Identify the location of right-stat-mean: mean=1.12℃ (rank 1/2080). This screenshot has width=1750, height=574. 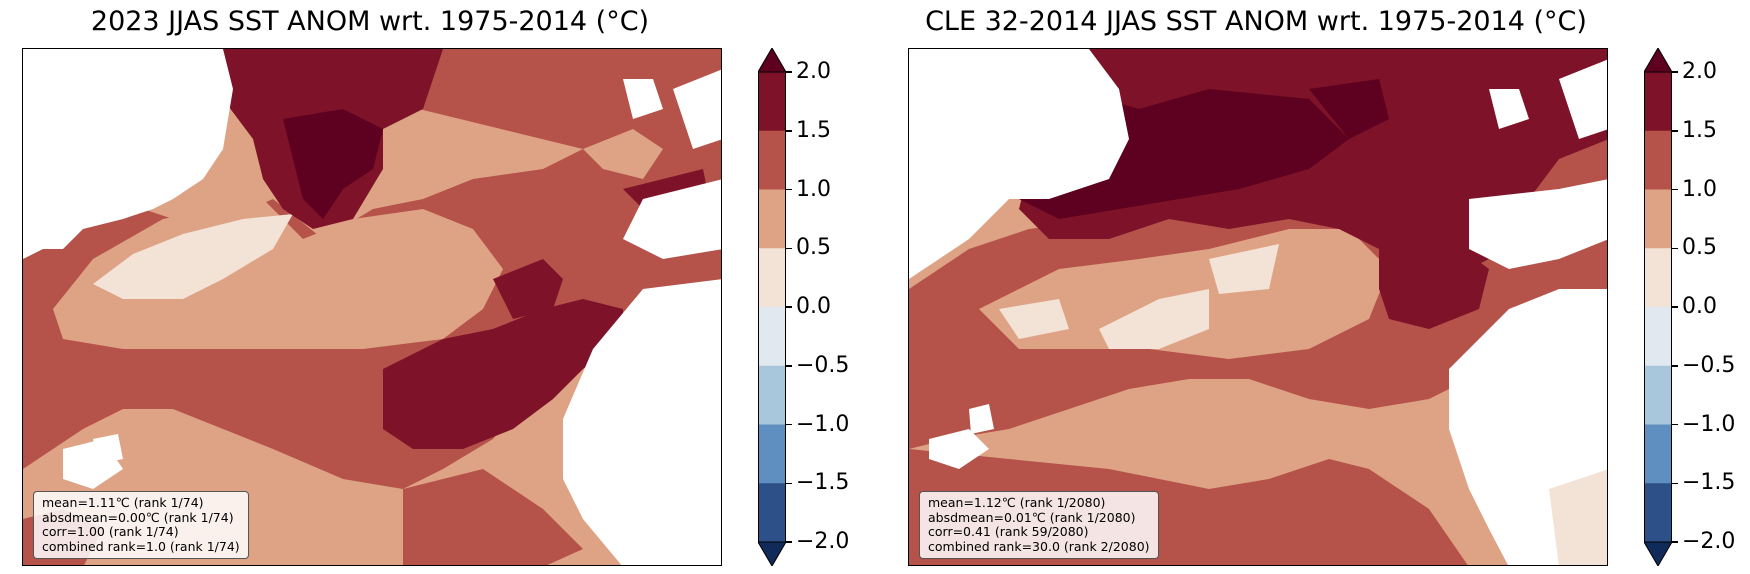
(1017, 502).